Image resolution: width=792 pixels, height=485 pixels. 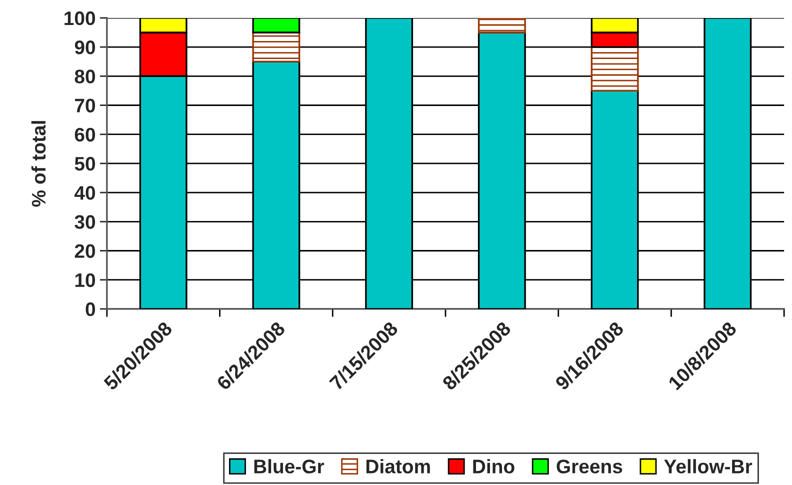 What do you see at coordinates (85, 77) in the screenshot?
I see `y-tick-label: 80` at bounding box center [85, 77].